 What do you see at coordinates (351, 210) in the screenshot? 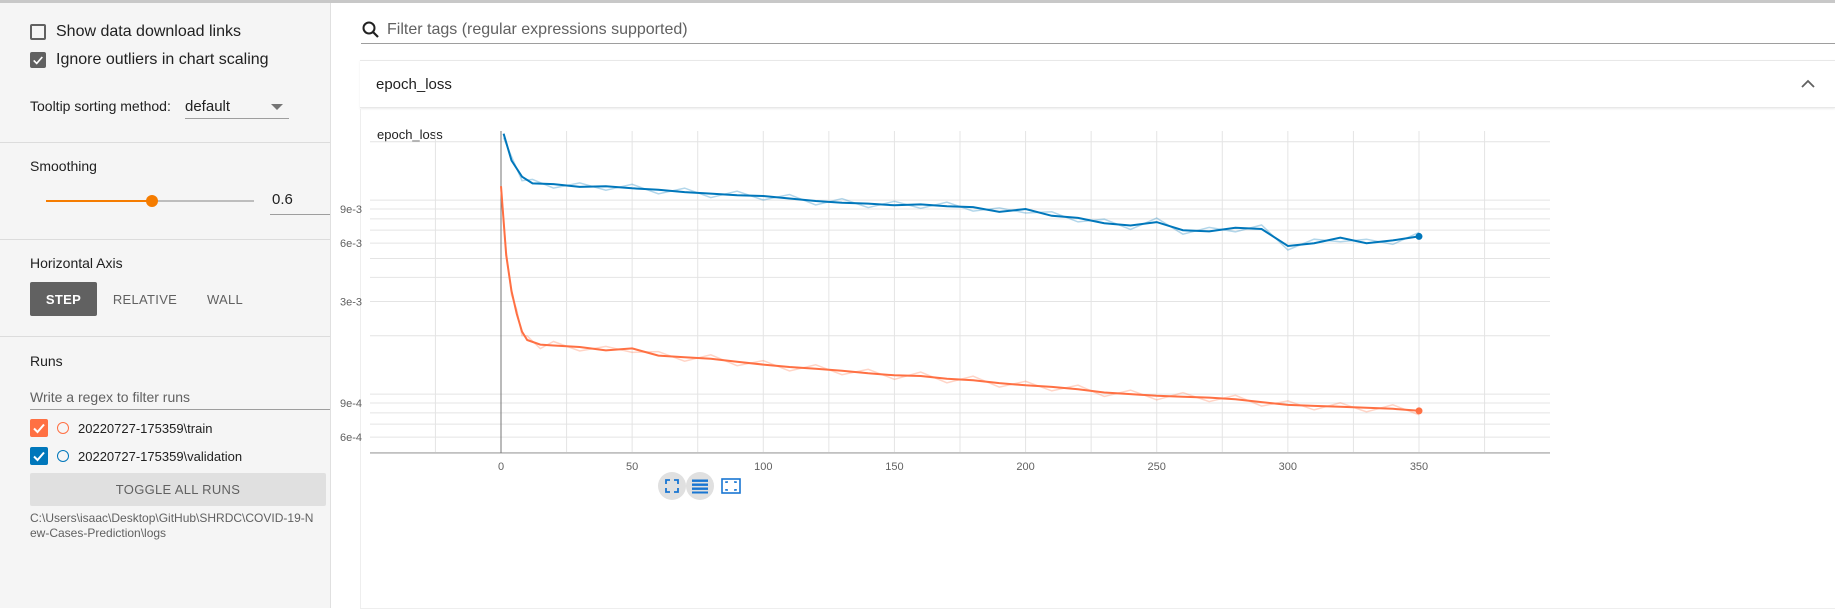
I see `y-tick-label: 9e-3` at bounding box center [351, 210].